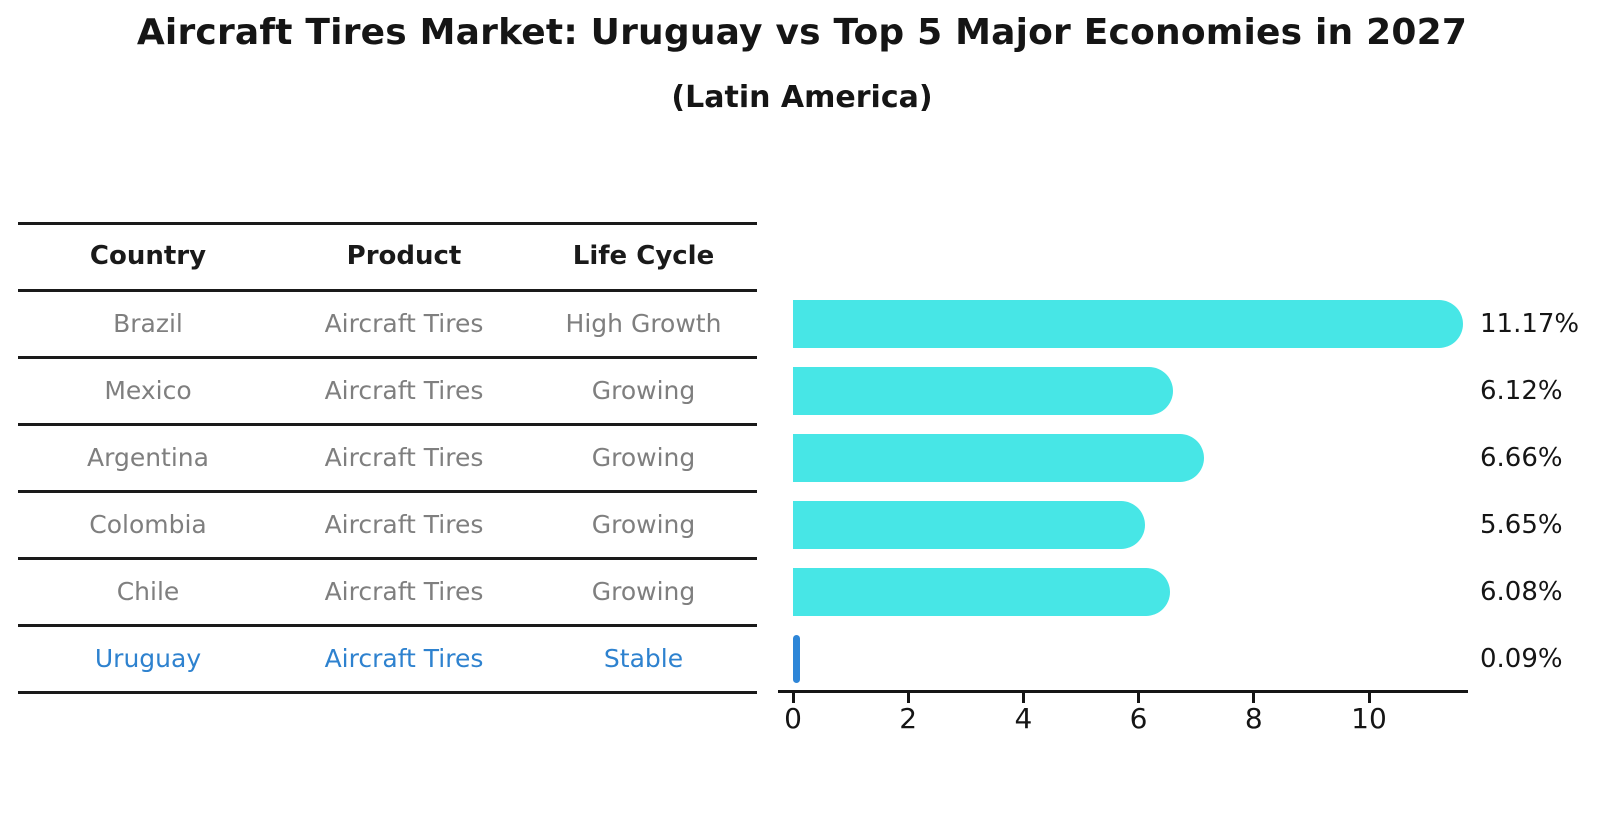 The image size is (1604, 823). I want to click on table-cell-country: Uruguay, so click(148, 658).